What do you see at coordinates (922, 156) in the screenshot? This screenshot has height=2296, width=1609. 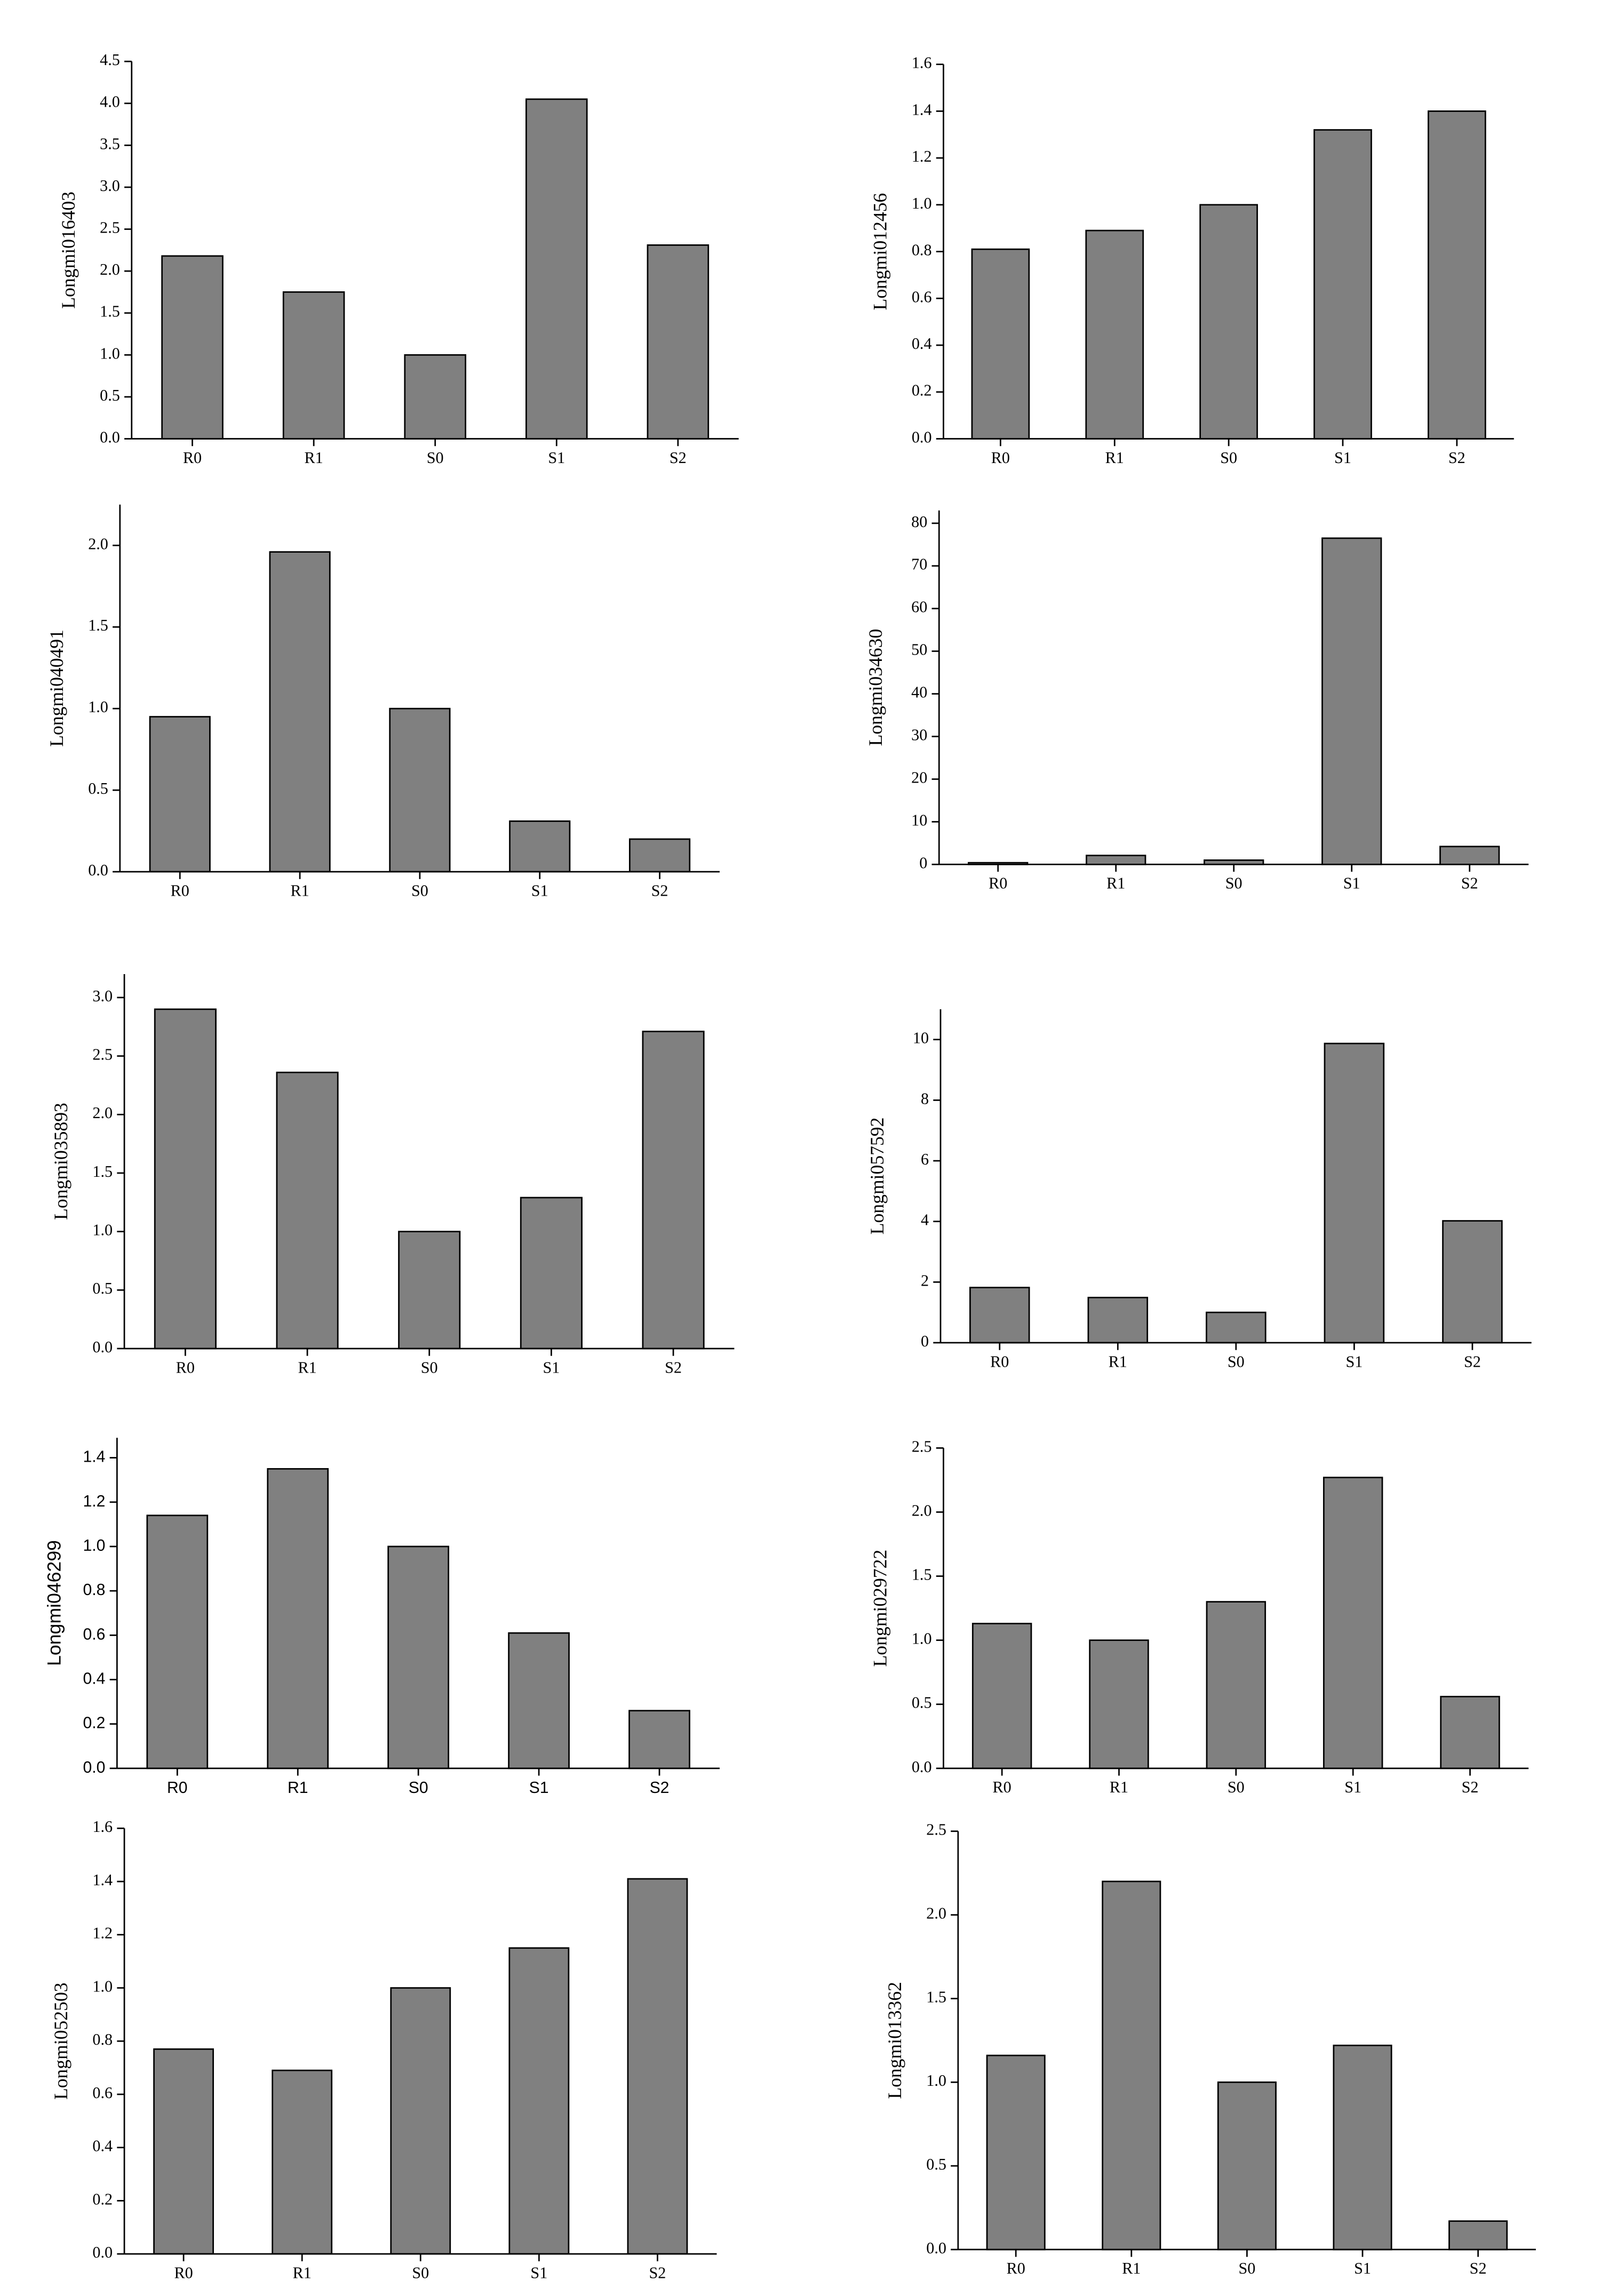 I see `y-tick-label: 1.2` at bounding box center [922, 156].